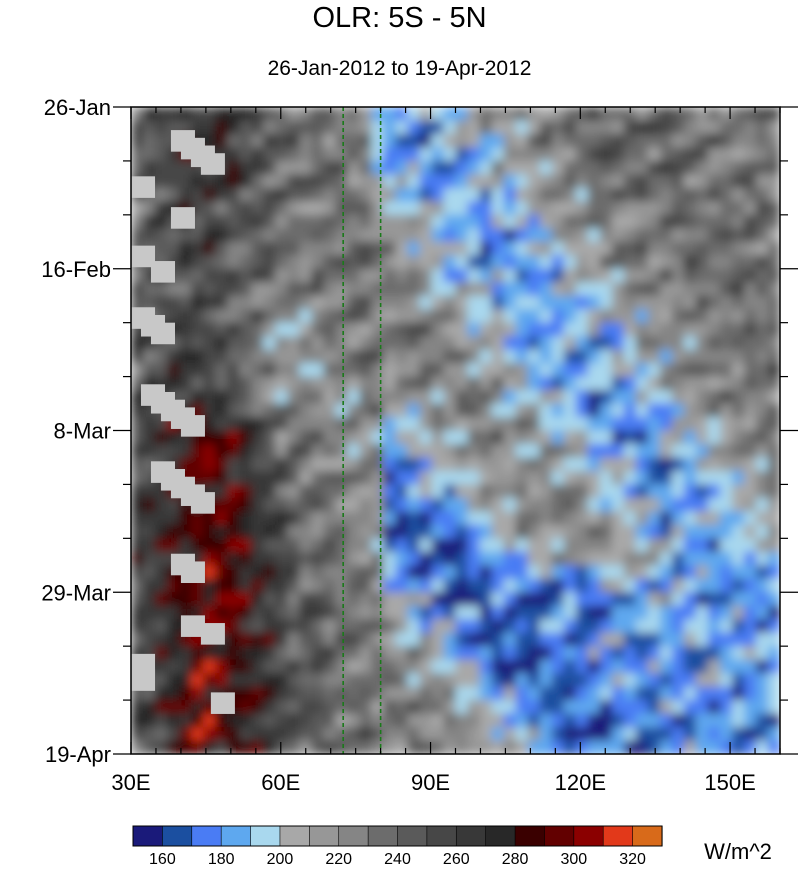  What do you see at coordinates (580, 782) in the screenshot?
I see `x-tick-label: 120E` at bounding box center [580, 782].